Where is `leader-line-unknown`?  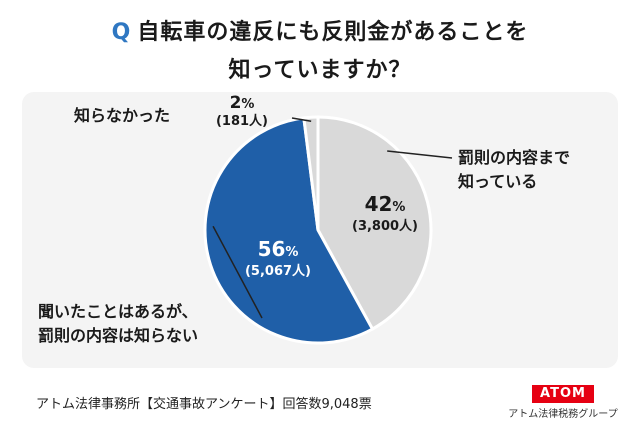
leader-line-unknown is located at coordinates (301, 119).